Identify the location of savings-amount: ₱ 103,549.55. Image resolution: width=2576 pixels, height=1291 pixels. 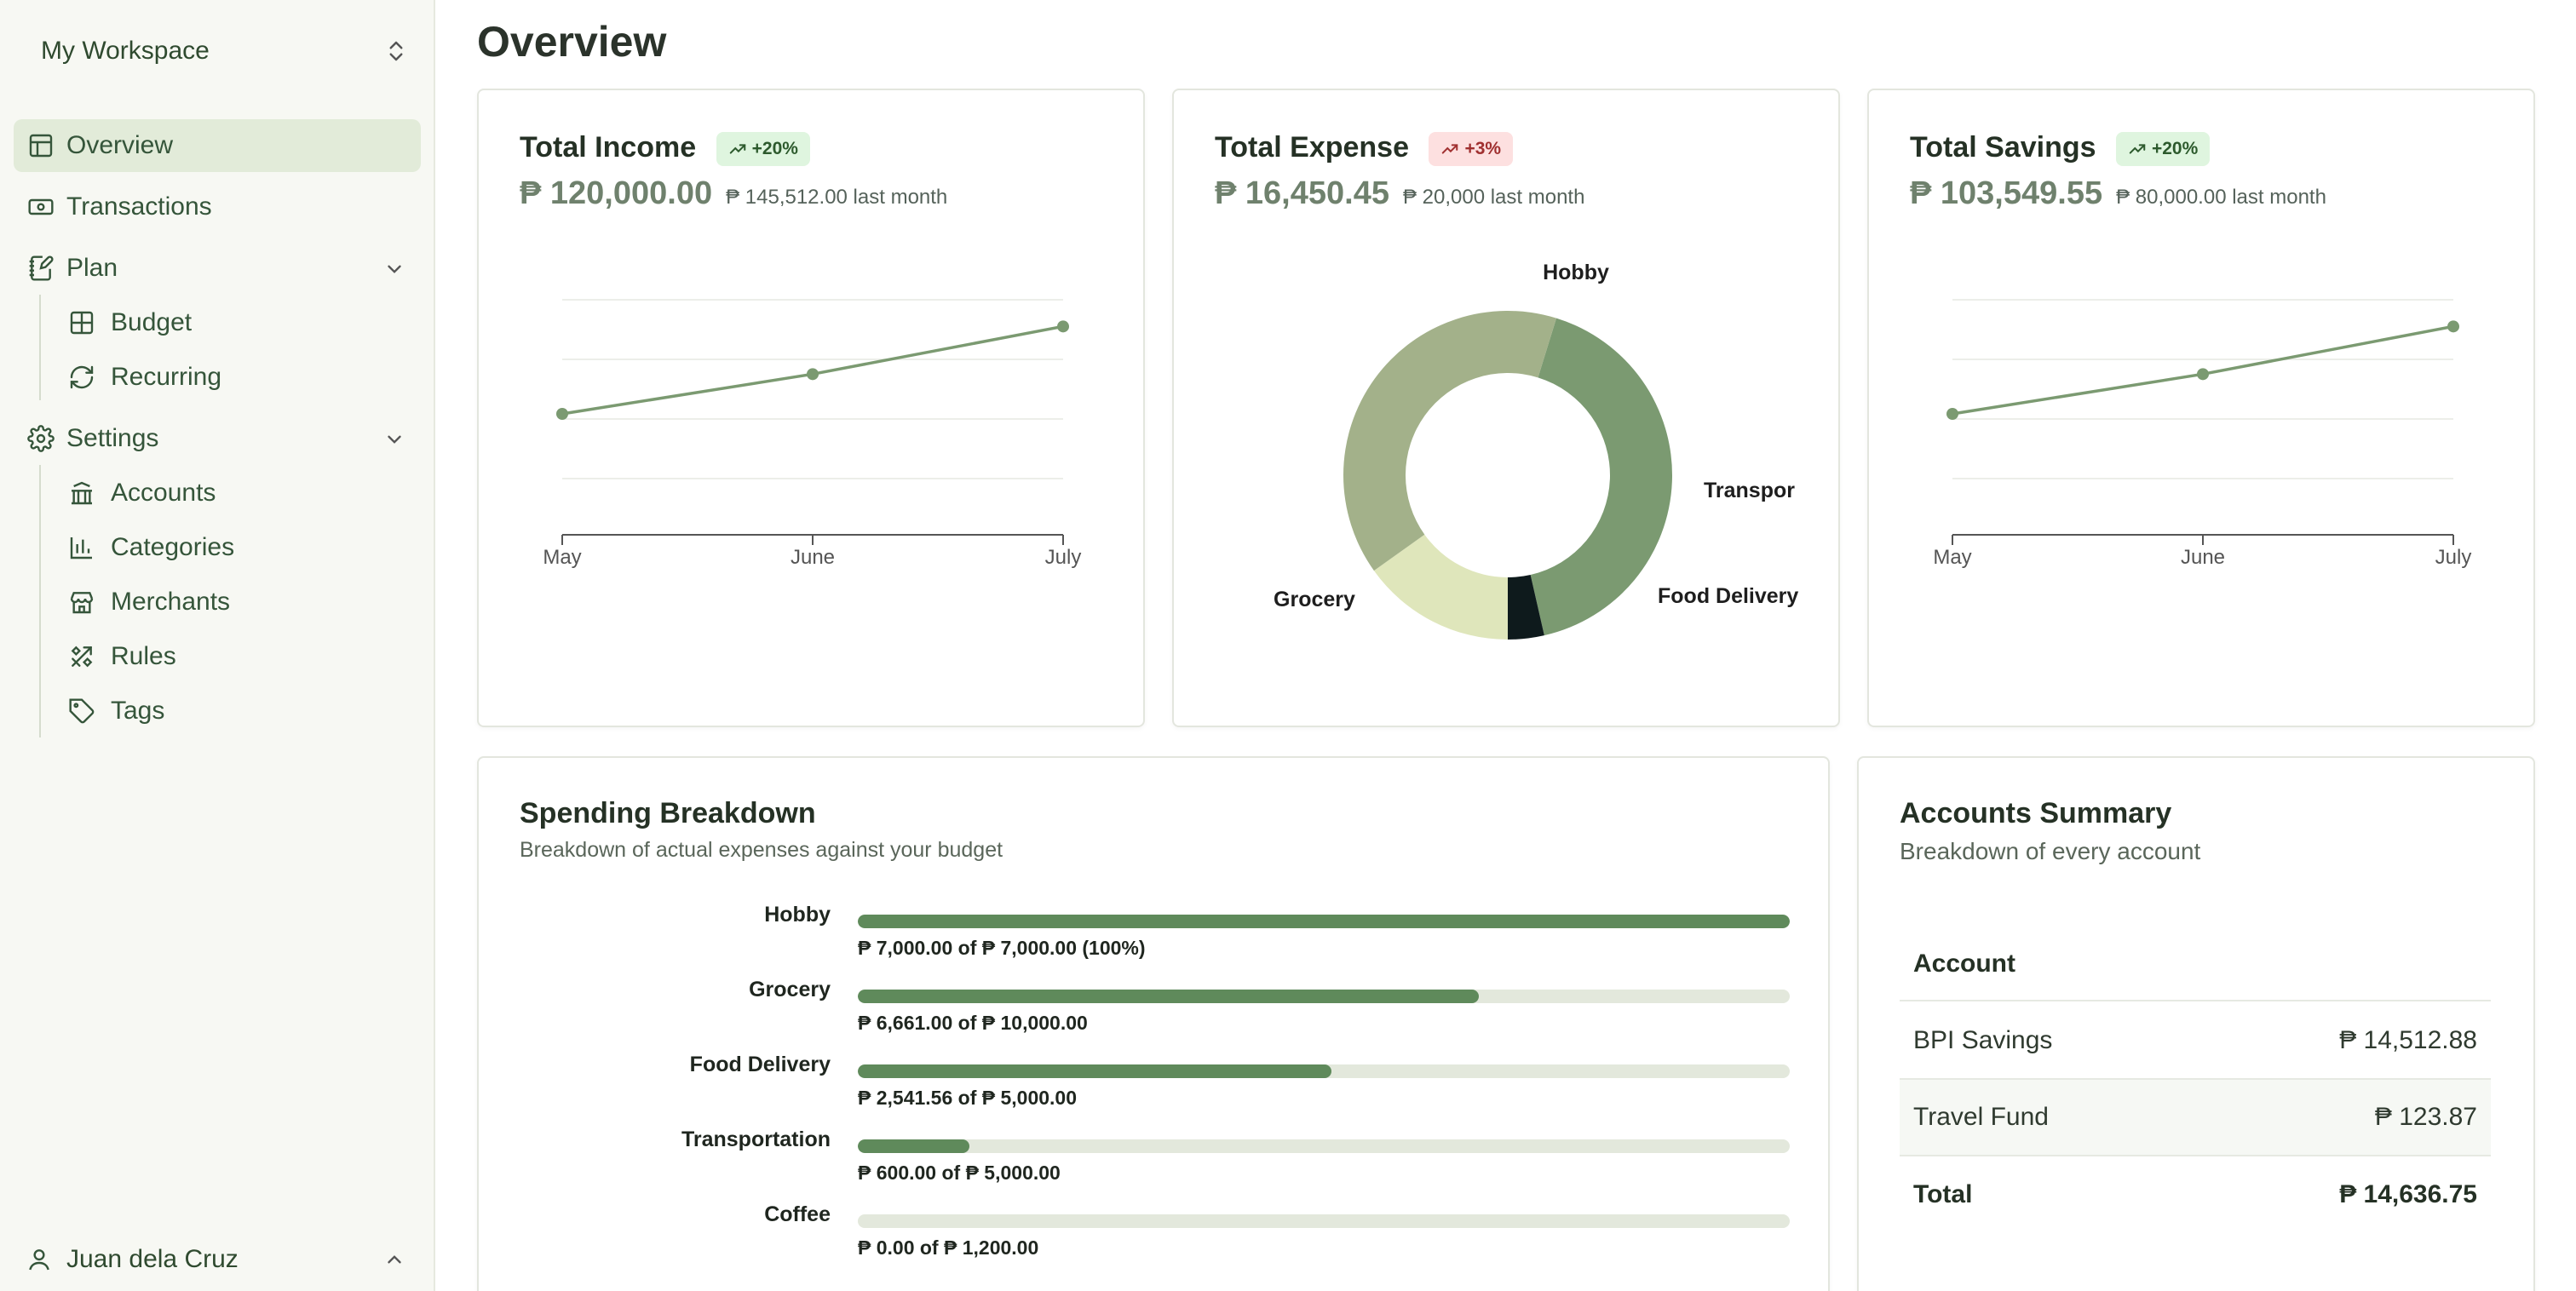
(2006, 193).